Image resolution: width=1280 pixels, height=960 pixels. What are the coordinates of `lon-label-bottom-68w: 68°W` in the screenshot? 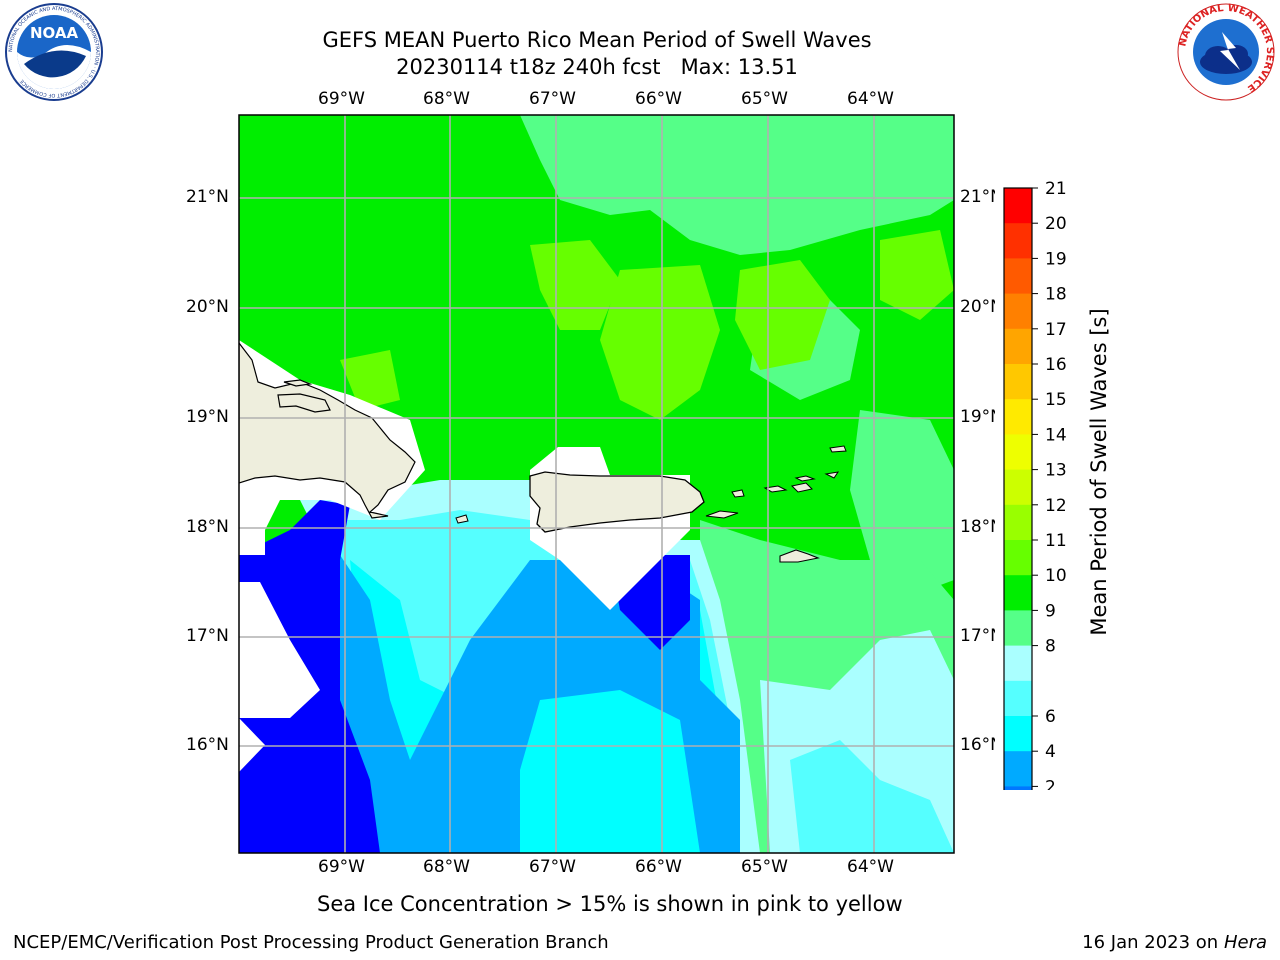 It's located at (446, 867).